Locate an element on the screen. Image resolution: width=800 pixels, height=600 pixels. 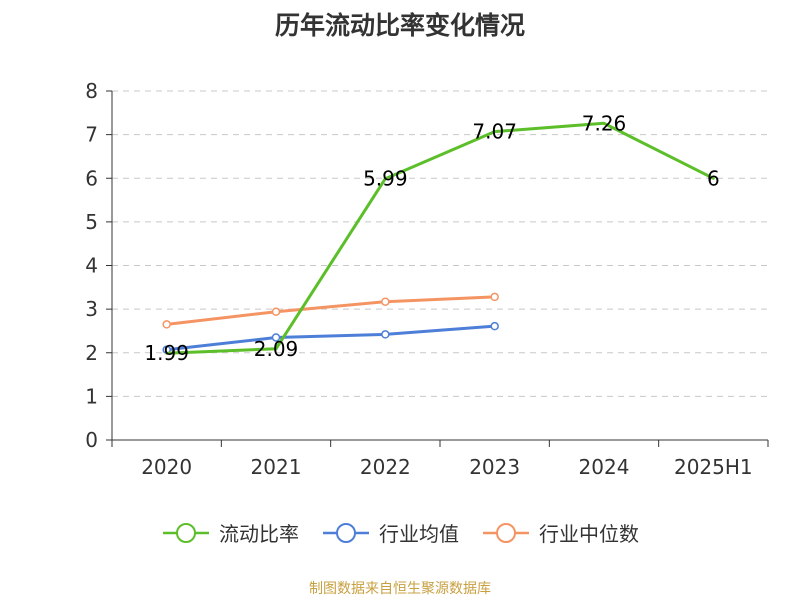
x-tick-label: 2025H1 is located at coordinates (713, 467).